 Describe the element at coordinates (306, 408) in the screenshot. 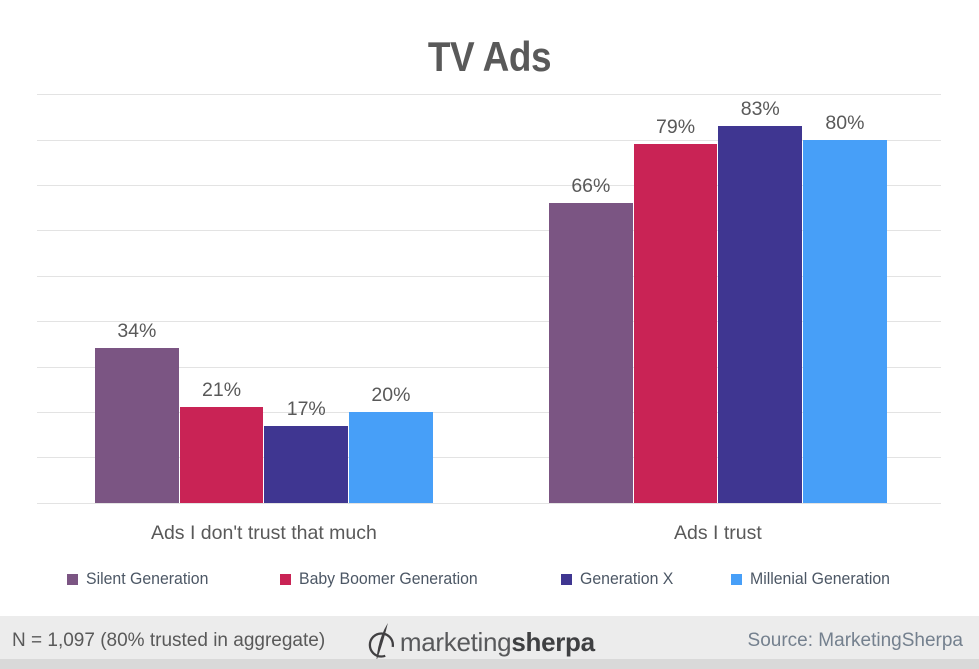

I see `bar-value-label: 17%` at that location.